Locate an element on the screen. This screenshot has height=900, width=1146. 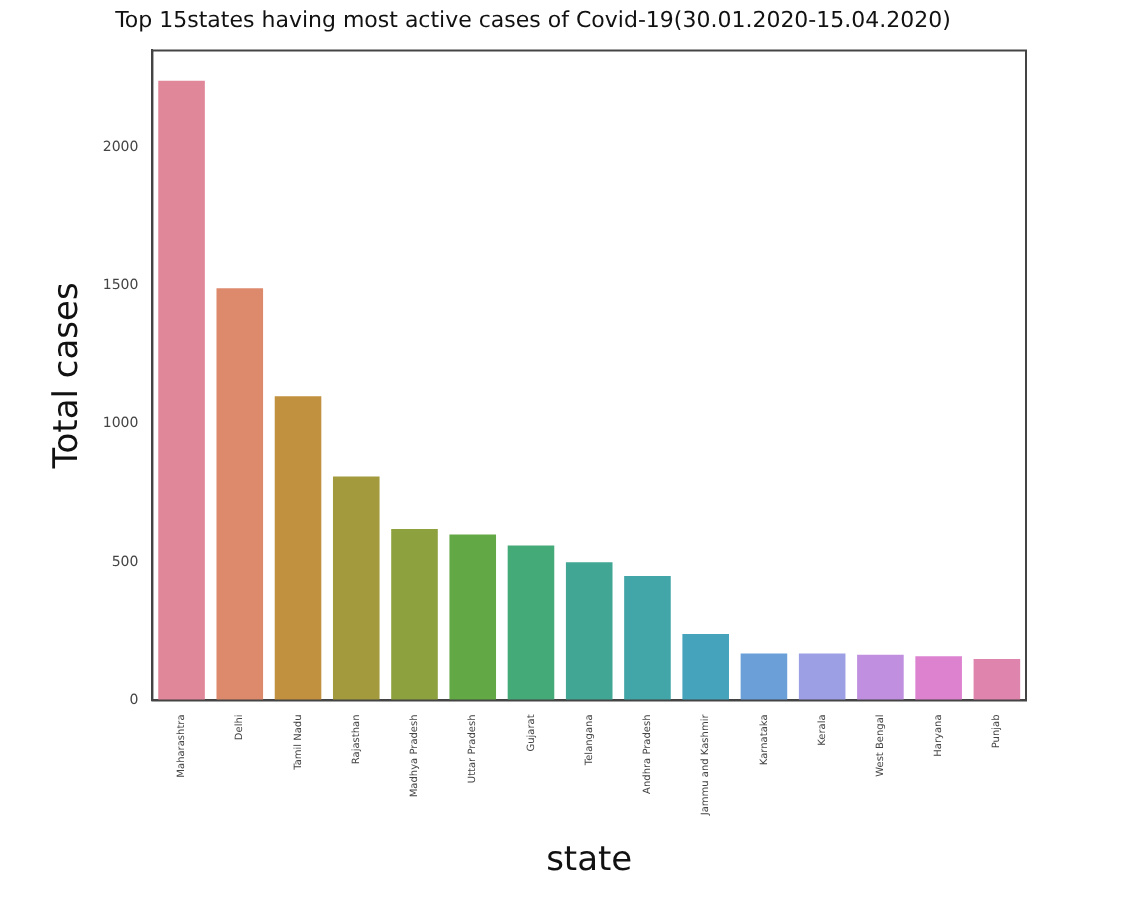
x-axis-title: state is located at coordinates (589, 860).